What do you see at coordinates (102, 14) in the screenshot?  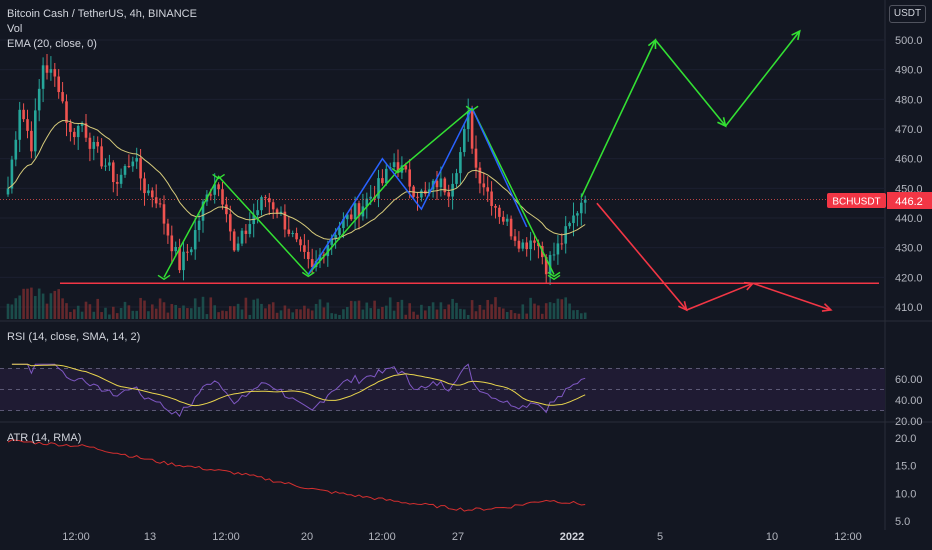 I see `chart-title: Bitcoin Cash / TetherUS, 4h, BINANCE` at bounding box center [102, 14].